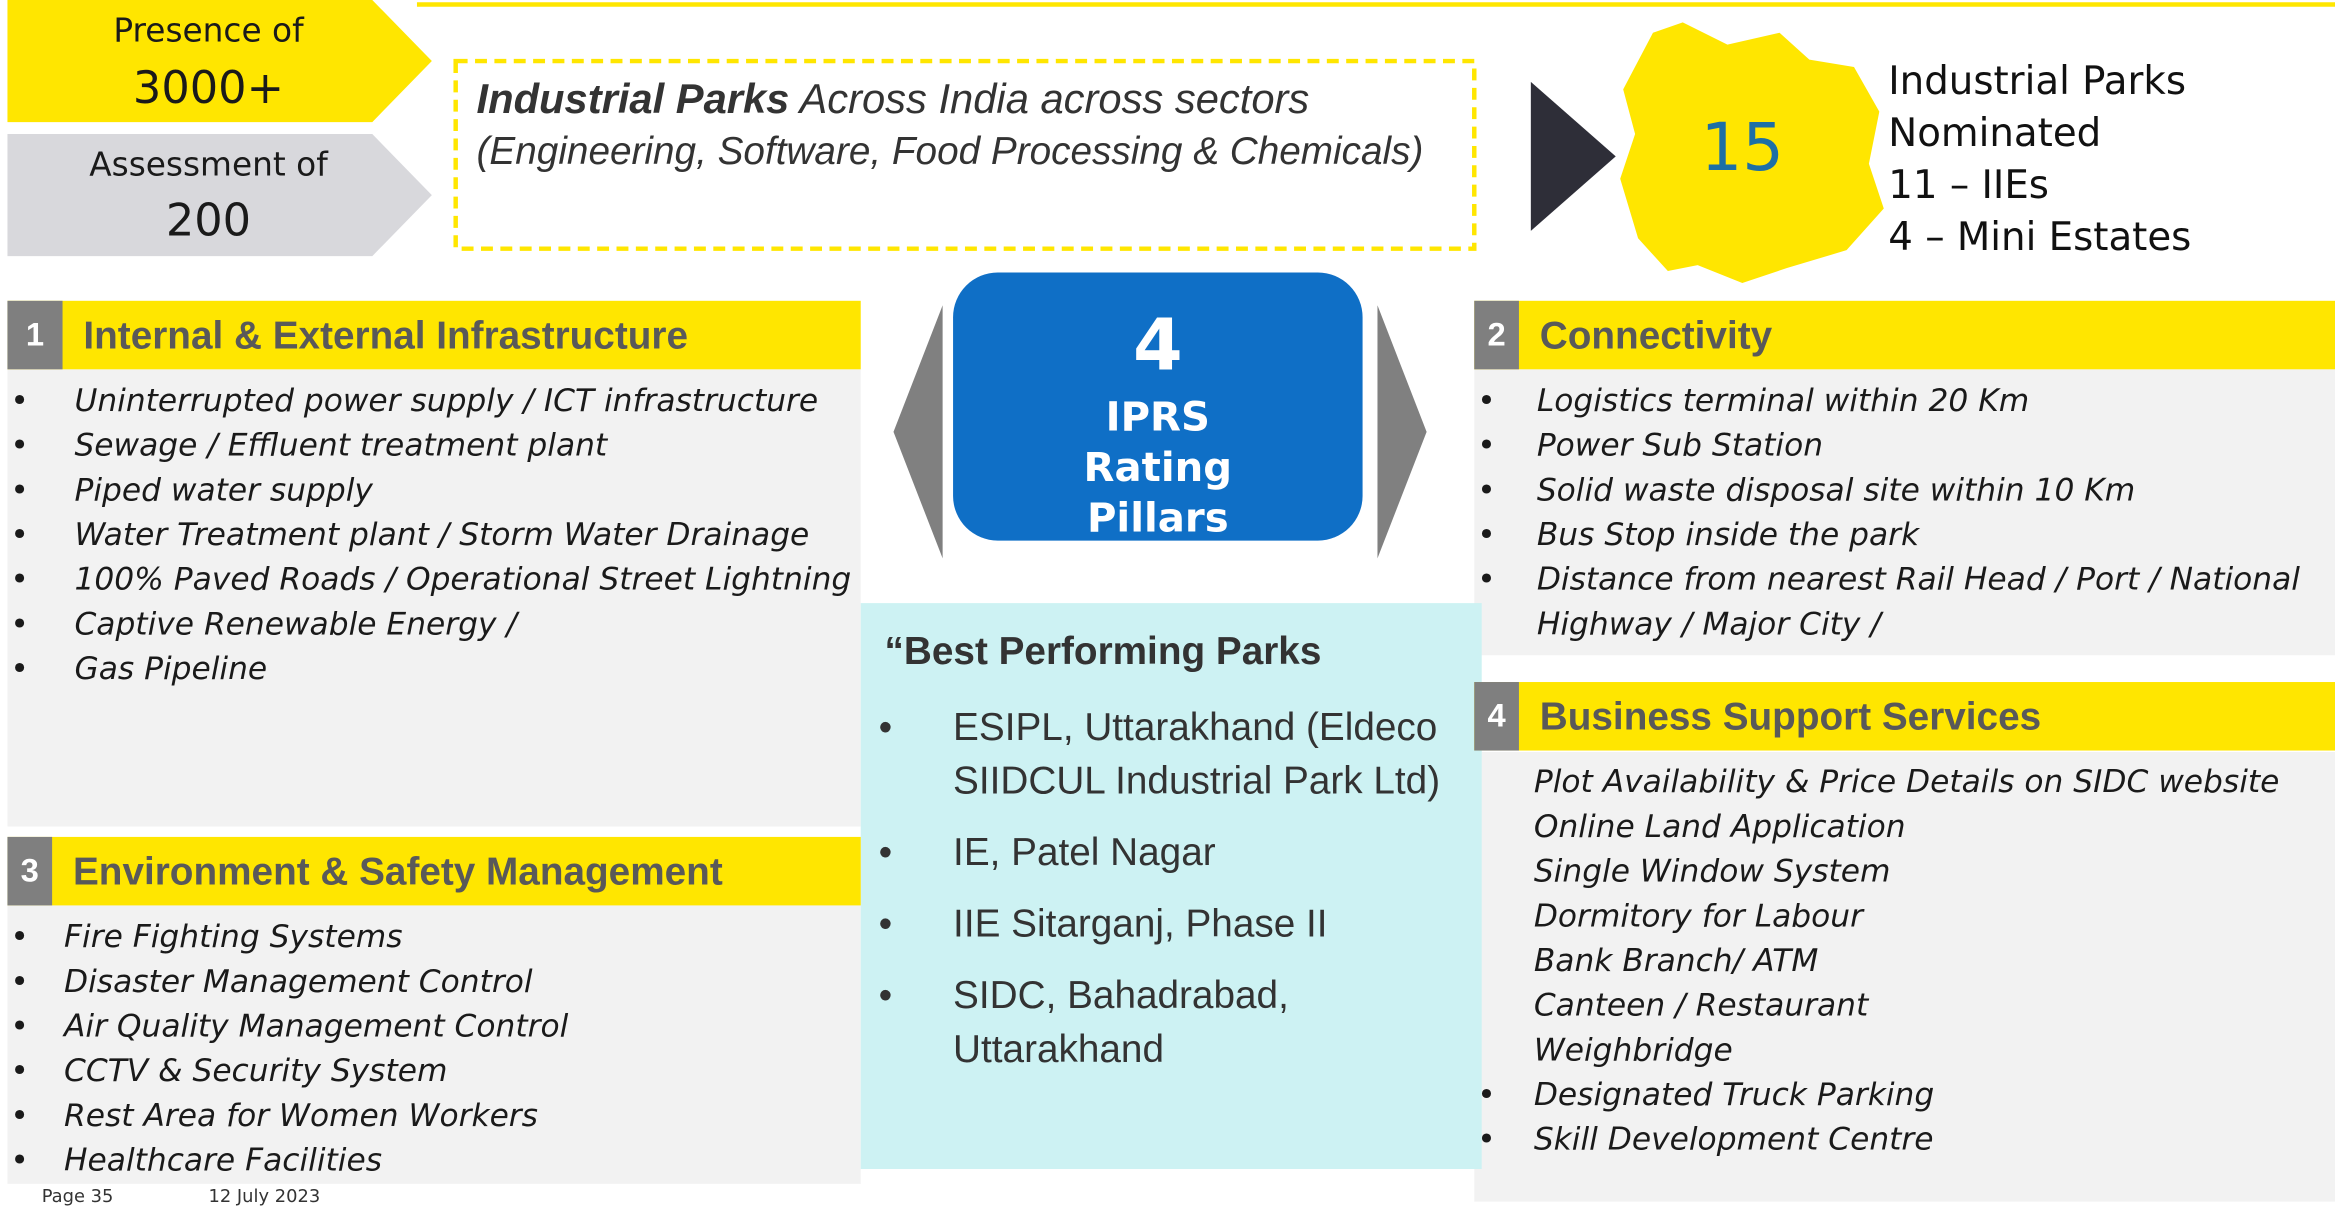 The image size is (2335, 1206). Describe the element at coordinates (1733, 1139) in the screenshot. I see `item-text: Skill Development Centre` at that location.